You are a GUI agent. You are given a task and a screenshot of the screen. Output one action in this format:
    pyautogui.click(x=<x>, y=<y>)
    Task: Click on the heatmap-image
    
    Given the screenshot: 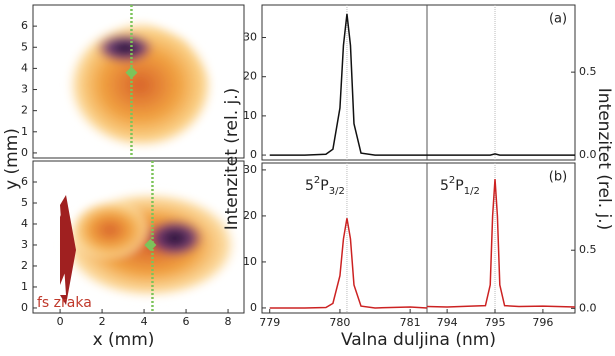 What is the action you would take?
    pyautogui.click(x=140, y=84)
    